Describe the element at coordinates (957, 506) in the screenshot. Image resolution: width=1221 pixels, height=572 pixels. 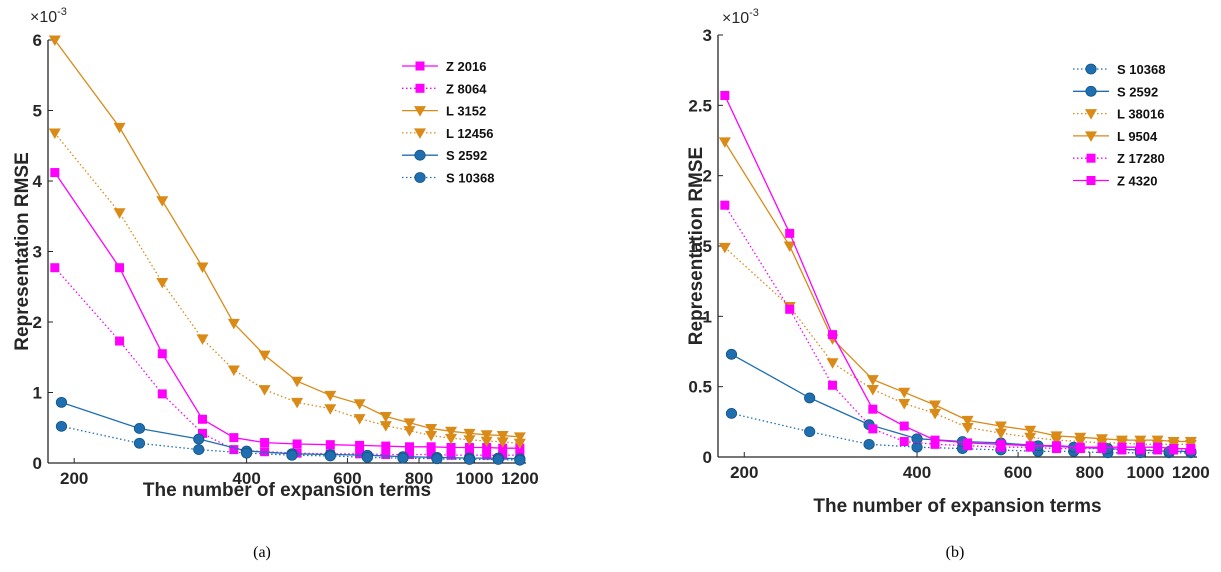
I see `x-axis-label: The number of expansion terms` at that location.